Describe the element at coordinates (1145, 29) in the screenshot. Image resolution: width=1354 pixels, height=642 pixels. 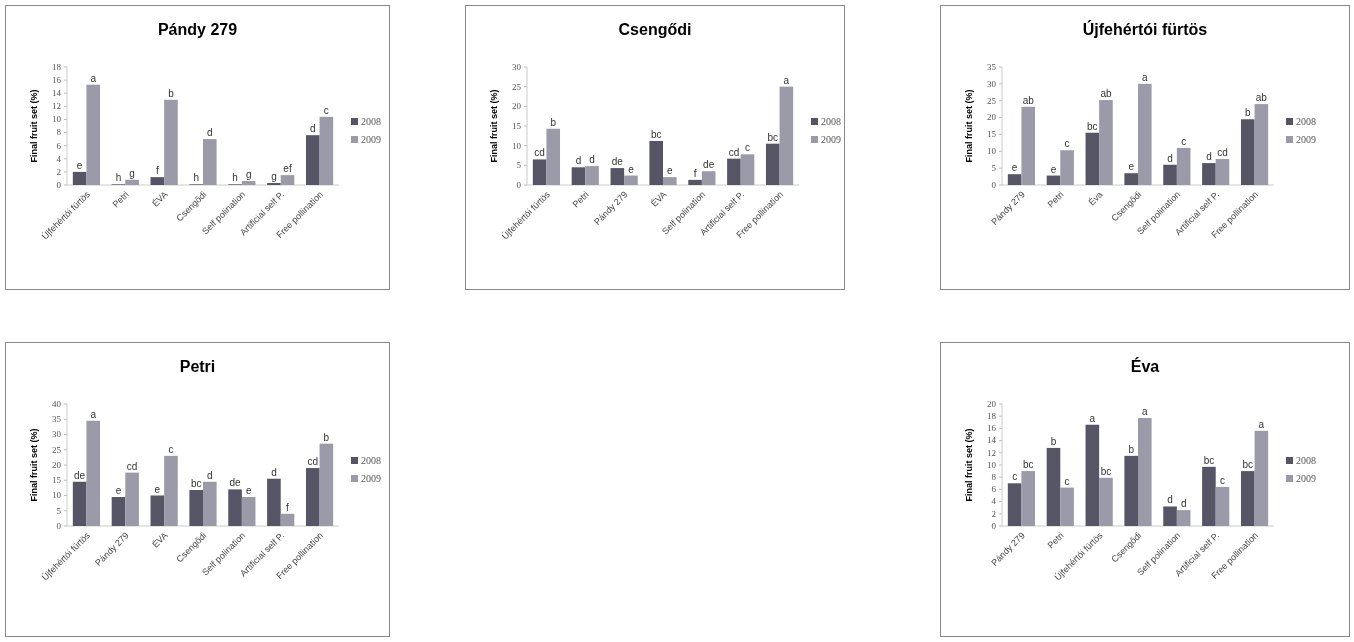
I see `chart-title: Újfehértói fürtös` at that location.